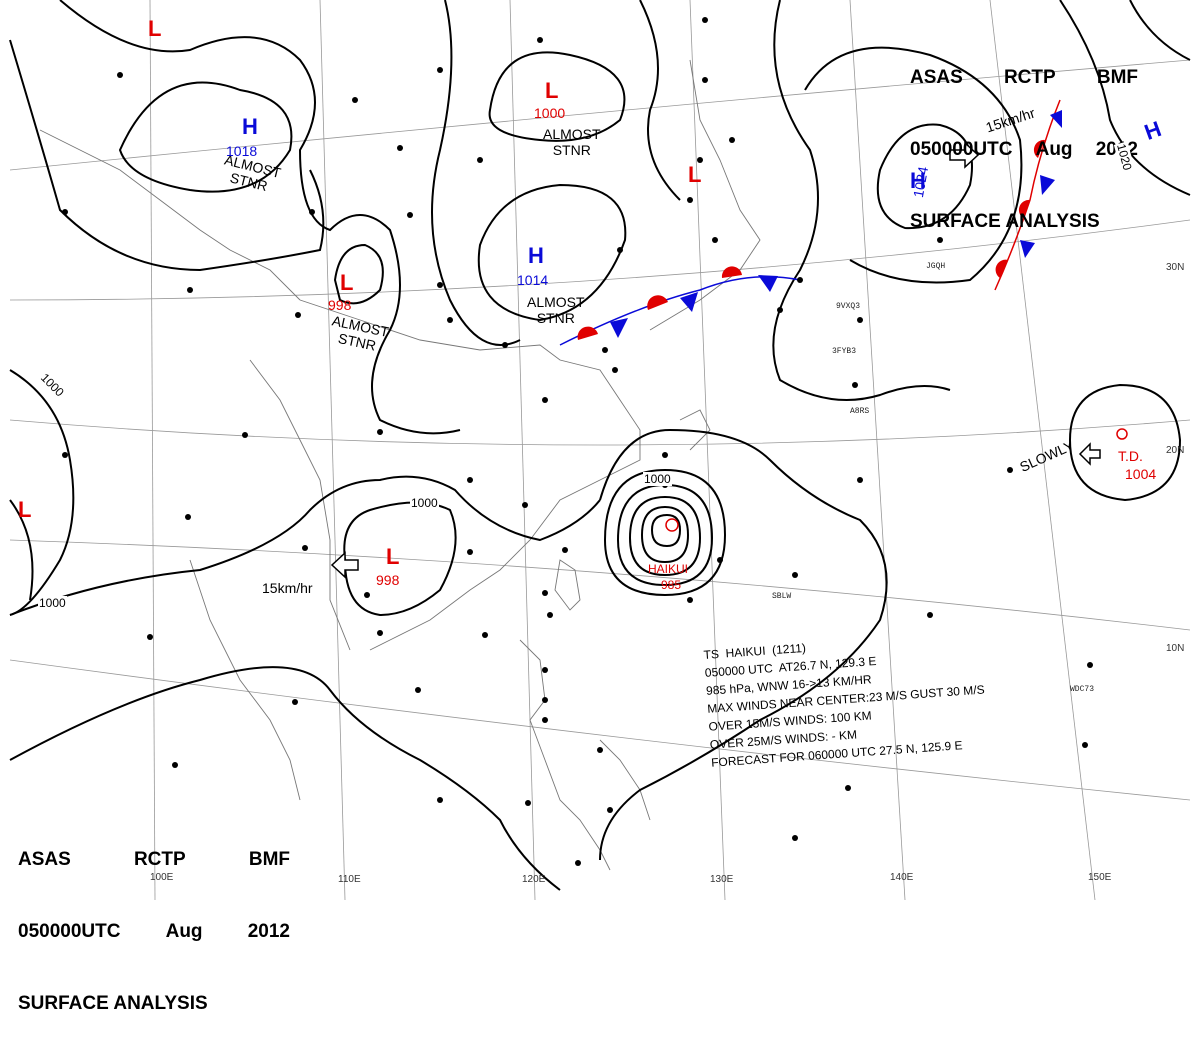 The height and width of the screenshot is (1040, 1200). Describe the element at coordinates (533, 280) in the screenshot. I see `high-1014-value: 1014` at that location.